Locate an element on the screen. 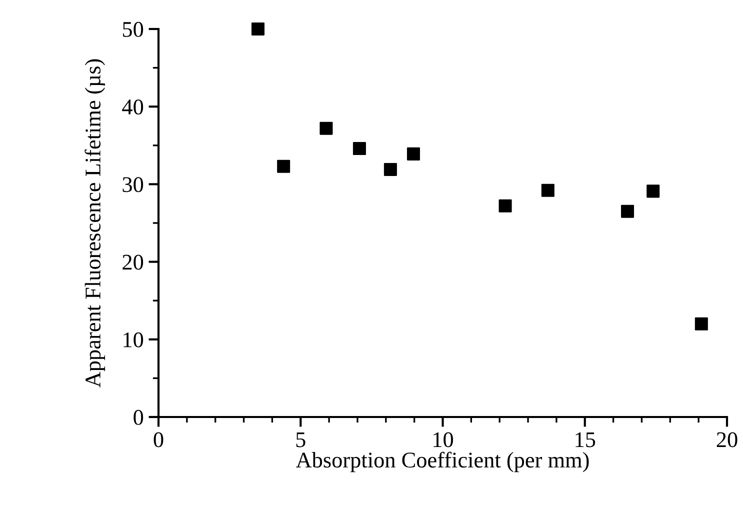 The width and height of the screenshot is (743, 507). x-tick-label: 10 is located at coordinates (444, 440).